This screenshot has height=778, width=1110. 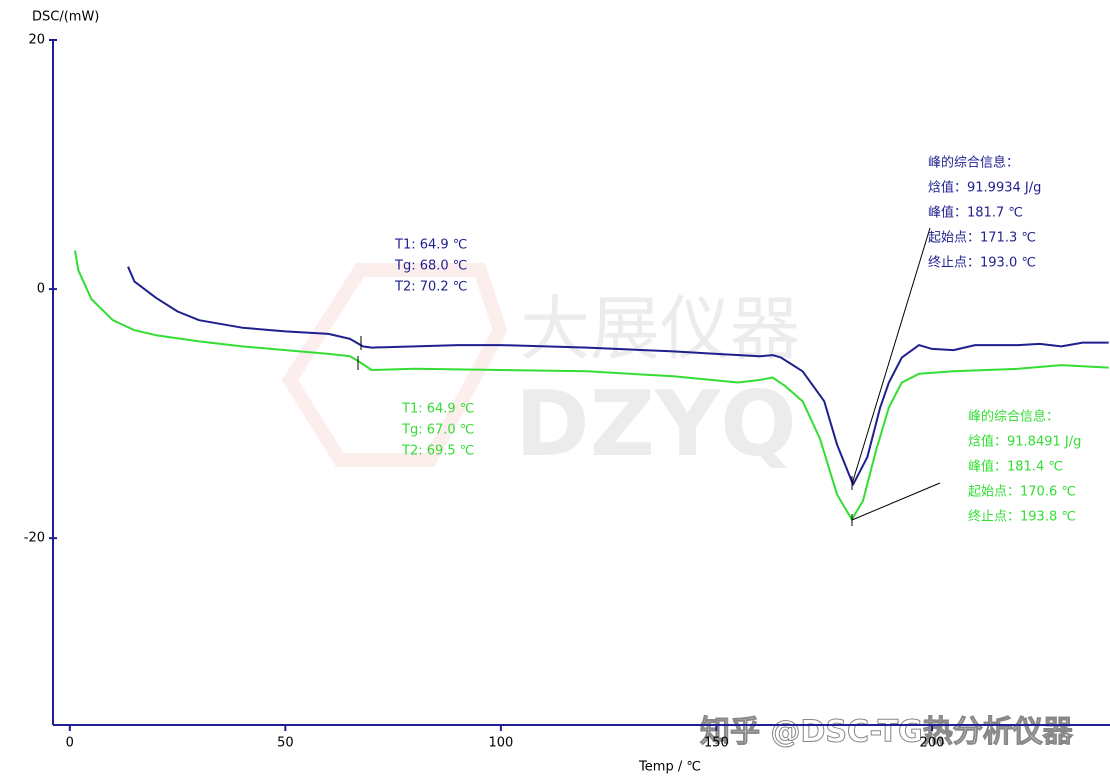 I want to click on annotation: T2: 70.2 ℃, so click(x=430, y=287).